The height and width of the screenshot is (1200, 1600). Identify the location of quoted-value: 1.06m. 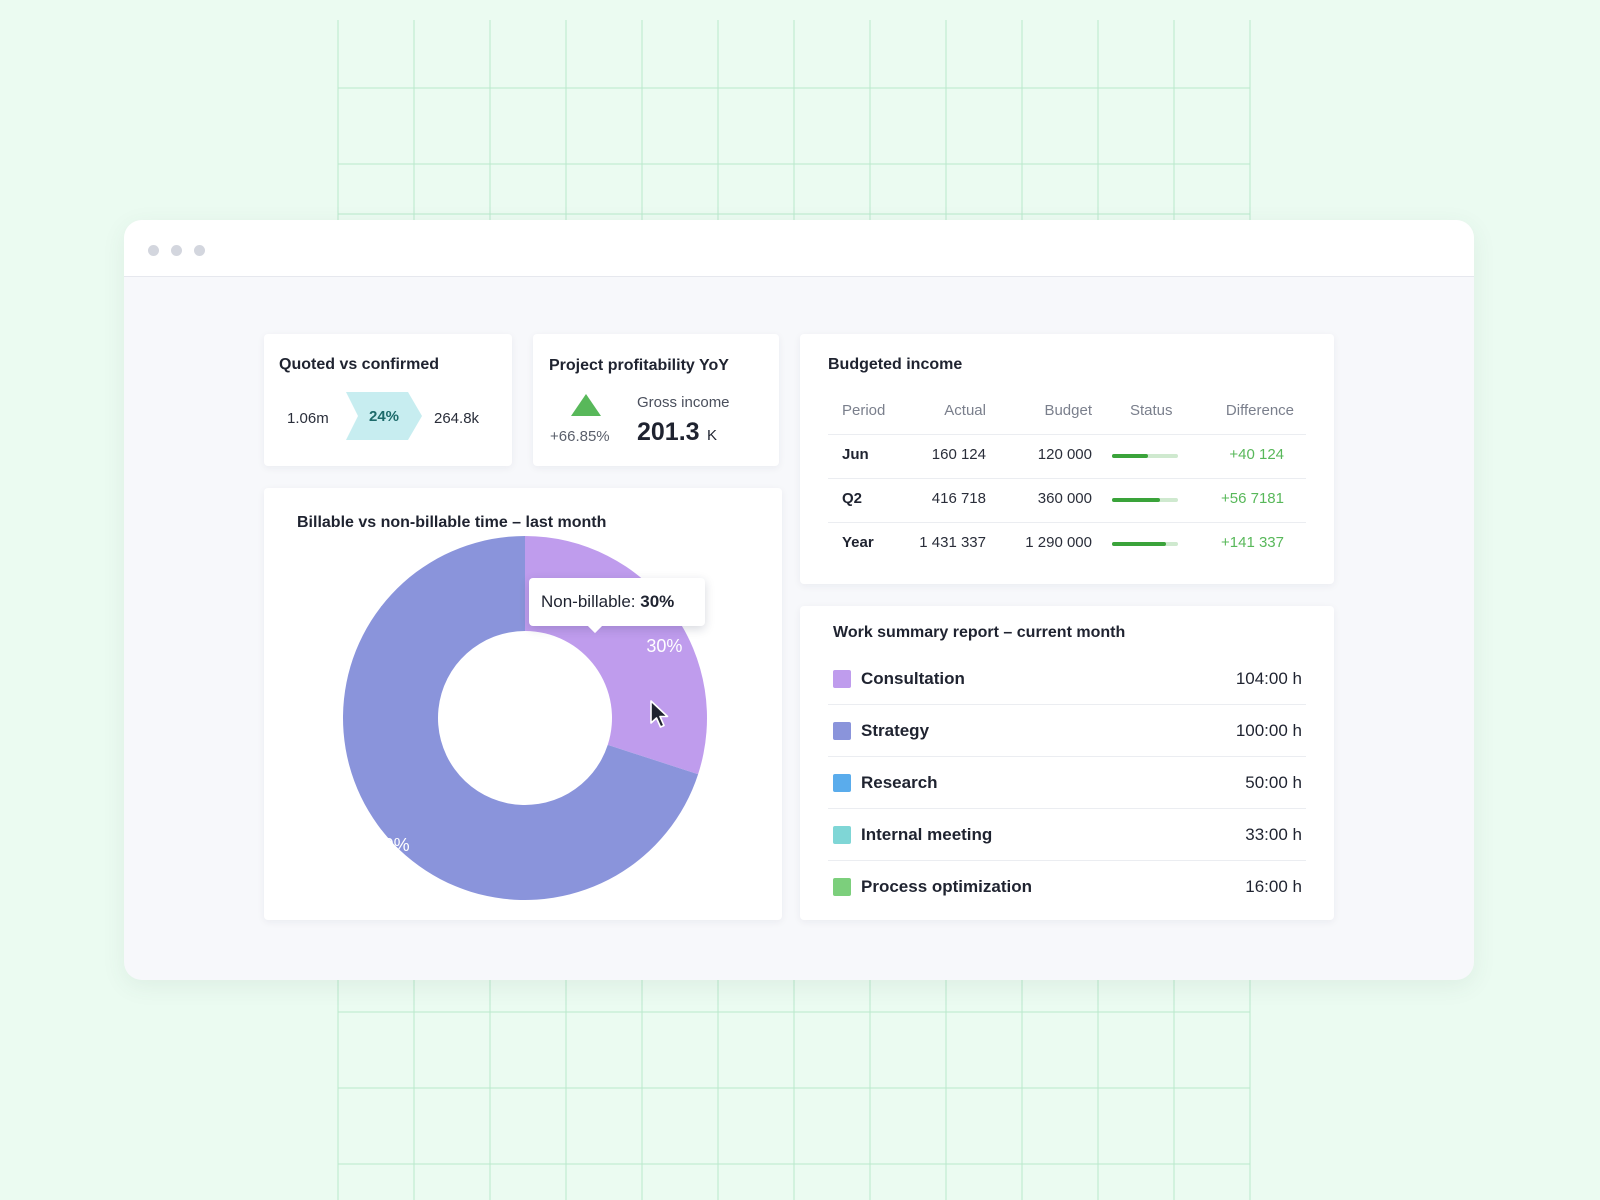
(308, 418).